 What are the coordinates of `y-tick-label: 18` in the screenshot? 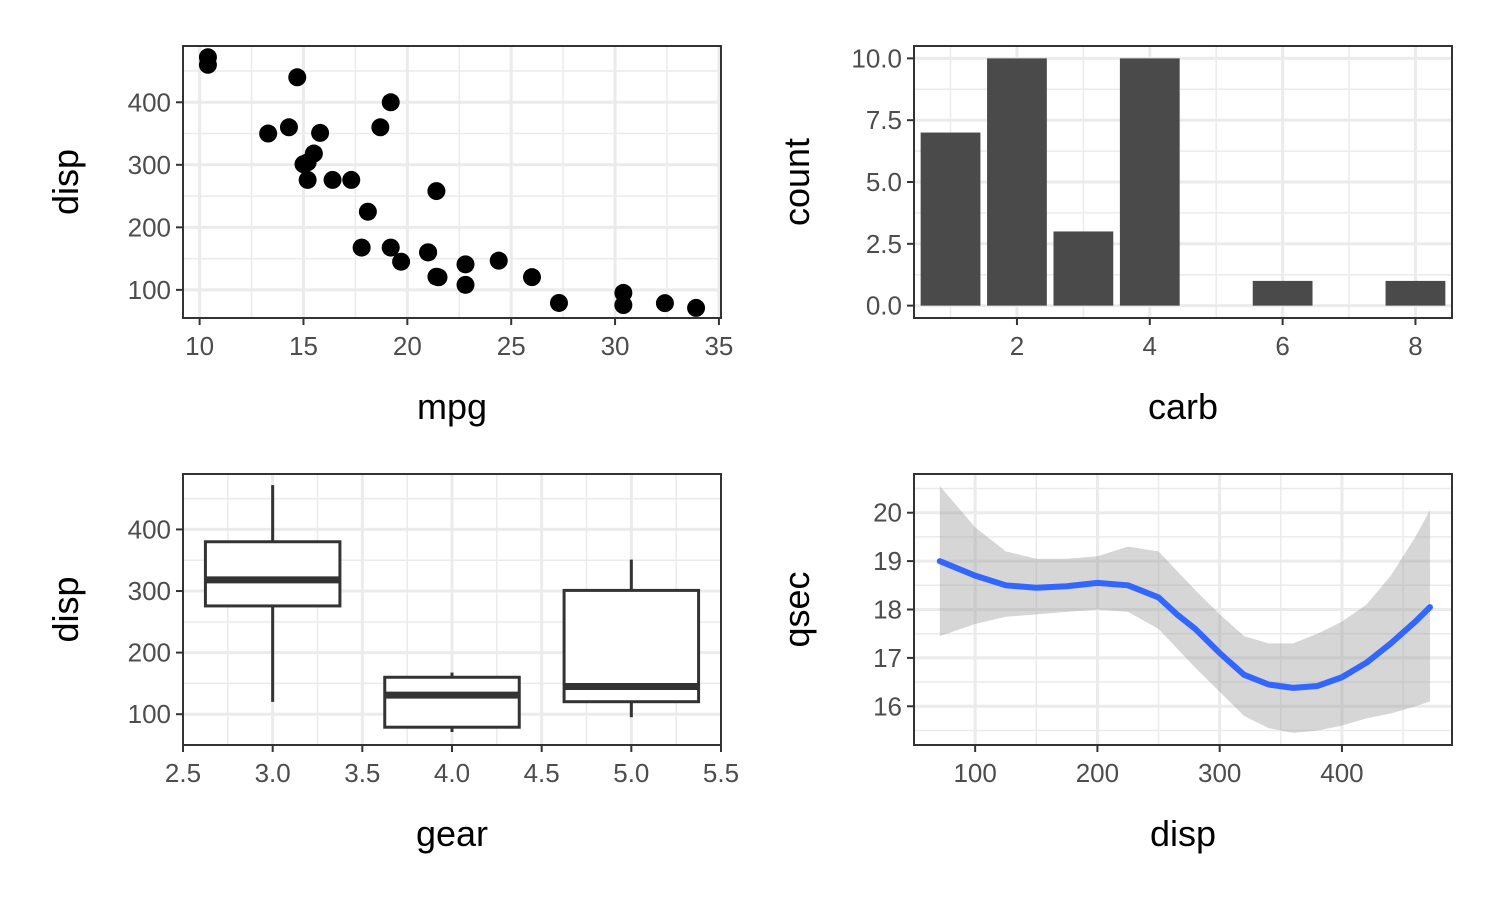 It's located at (887, 610).